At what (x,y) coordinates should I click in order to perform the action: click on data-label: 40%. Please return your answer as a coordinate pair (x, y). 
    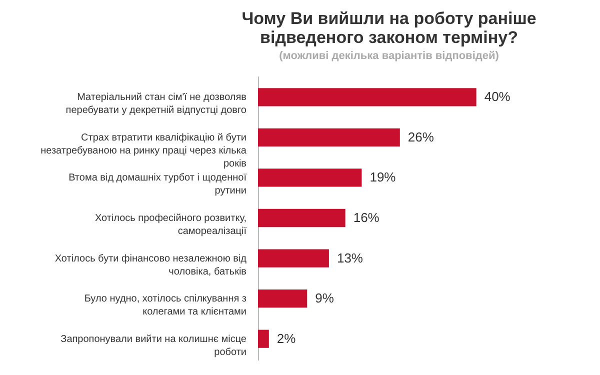
    Looking at the image, I should click on (497, 96).